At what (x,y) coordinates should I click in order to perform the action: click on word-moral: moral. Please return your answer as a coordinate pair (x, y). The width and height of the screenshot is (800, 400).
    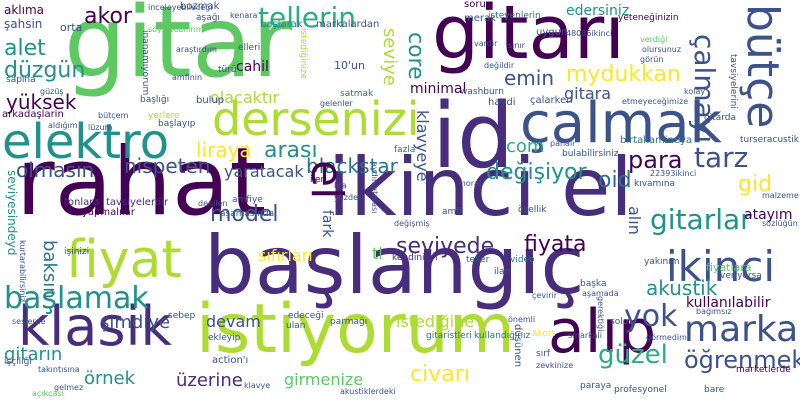
    Looking at the image, I should click on (470, 183).